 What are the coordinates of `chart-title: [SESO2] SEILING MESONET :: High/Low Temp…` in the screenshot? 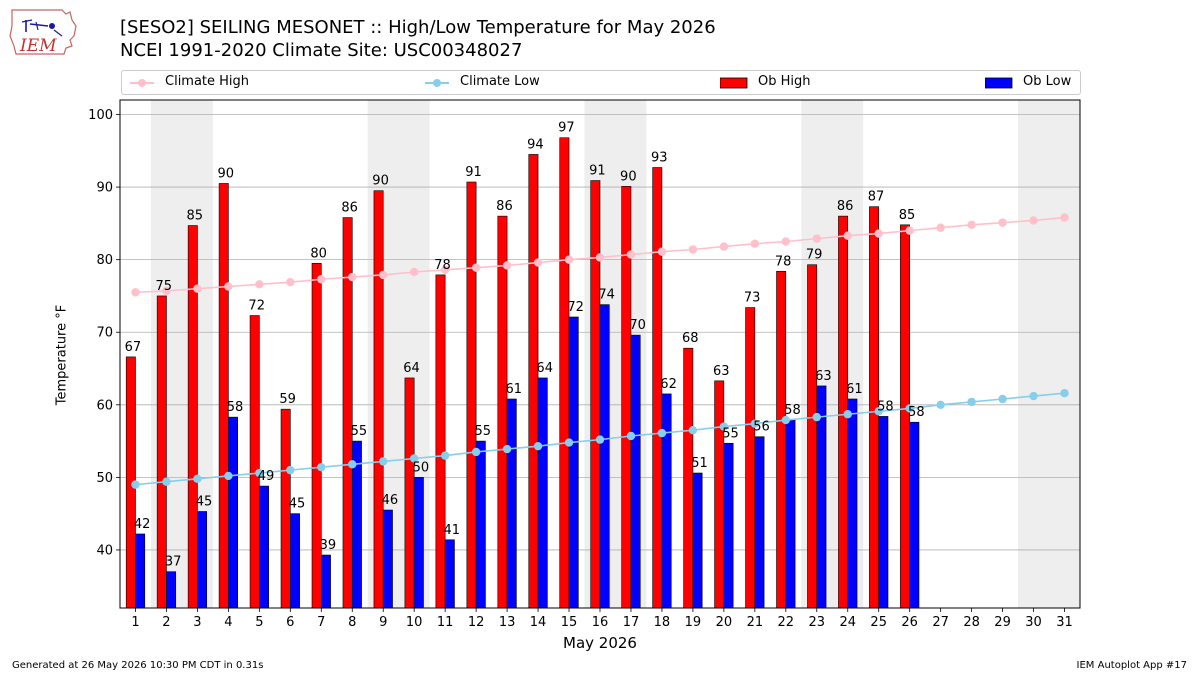 It's located at (418, 27).